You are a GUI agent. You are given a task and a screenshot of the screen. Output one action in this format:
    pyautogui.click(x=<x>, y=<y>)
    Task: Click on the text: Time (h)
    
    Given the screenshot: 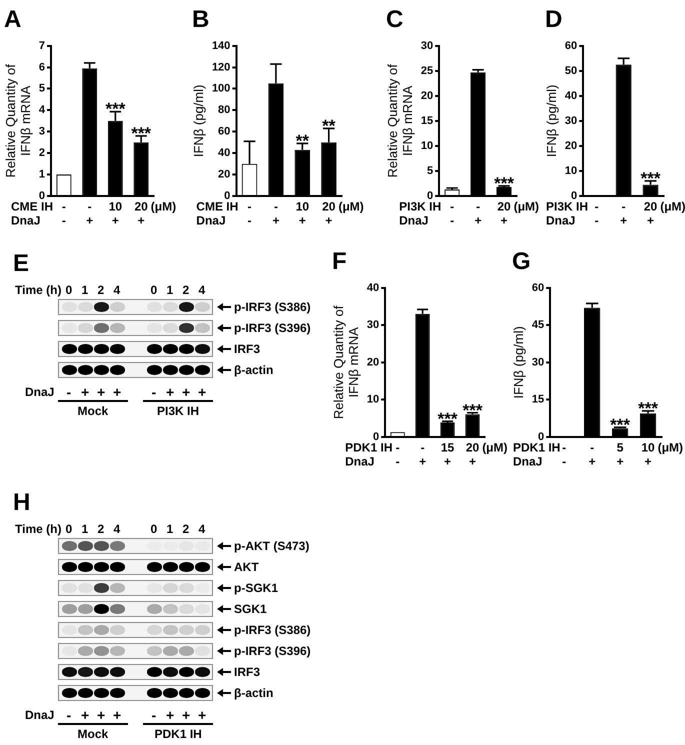 What is the action you would take?
    pyautogui.click(x=38, y=290)
    